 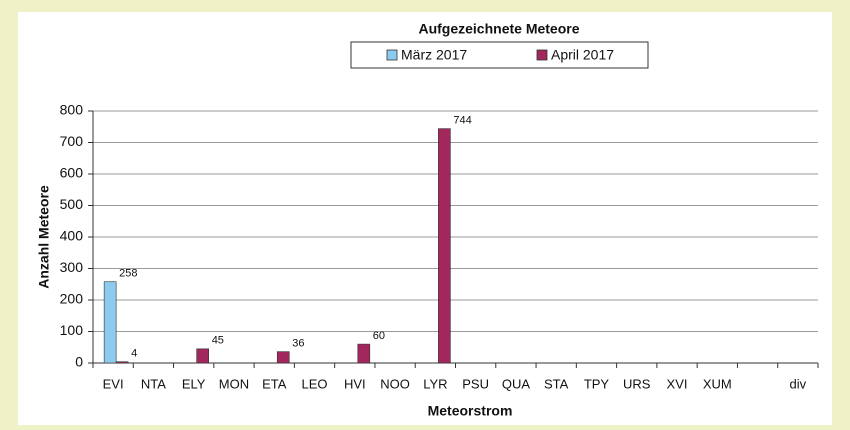 What do you see at coordinates (72, 330) in the screenshot?
I see `y-tick-label: 100` at bounding box center [72, 330].